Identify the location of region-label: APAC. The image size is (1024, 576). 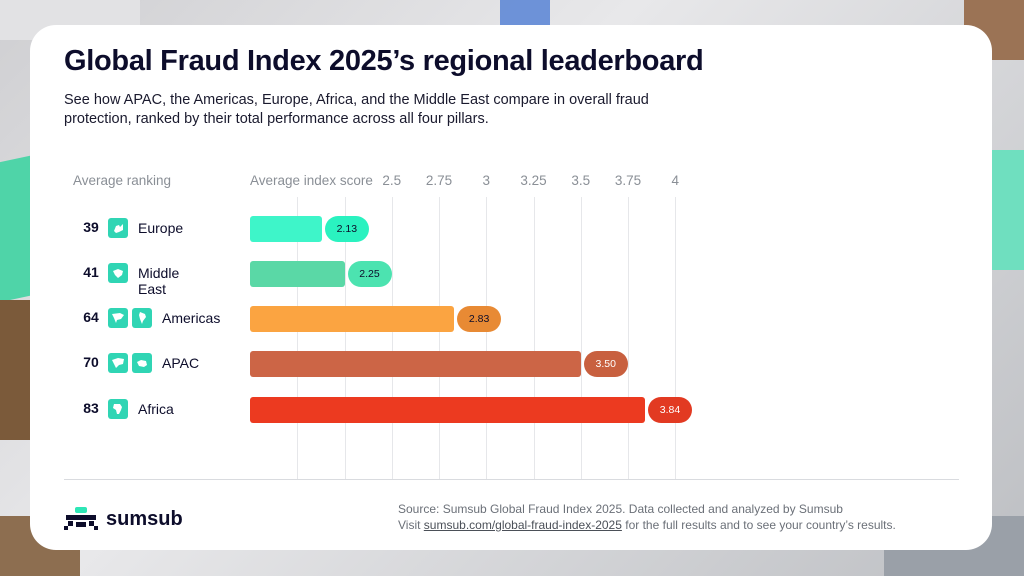
(181, 363).